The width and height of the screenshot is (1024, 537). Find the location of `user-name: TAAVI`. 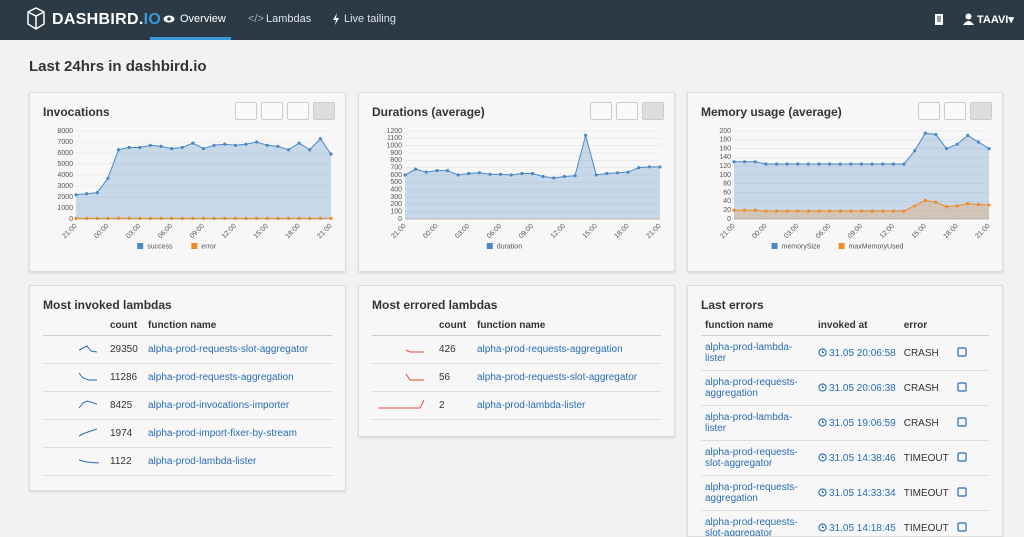

user-name: TAAVI is located at coordinates (992, 20).